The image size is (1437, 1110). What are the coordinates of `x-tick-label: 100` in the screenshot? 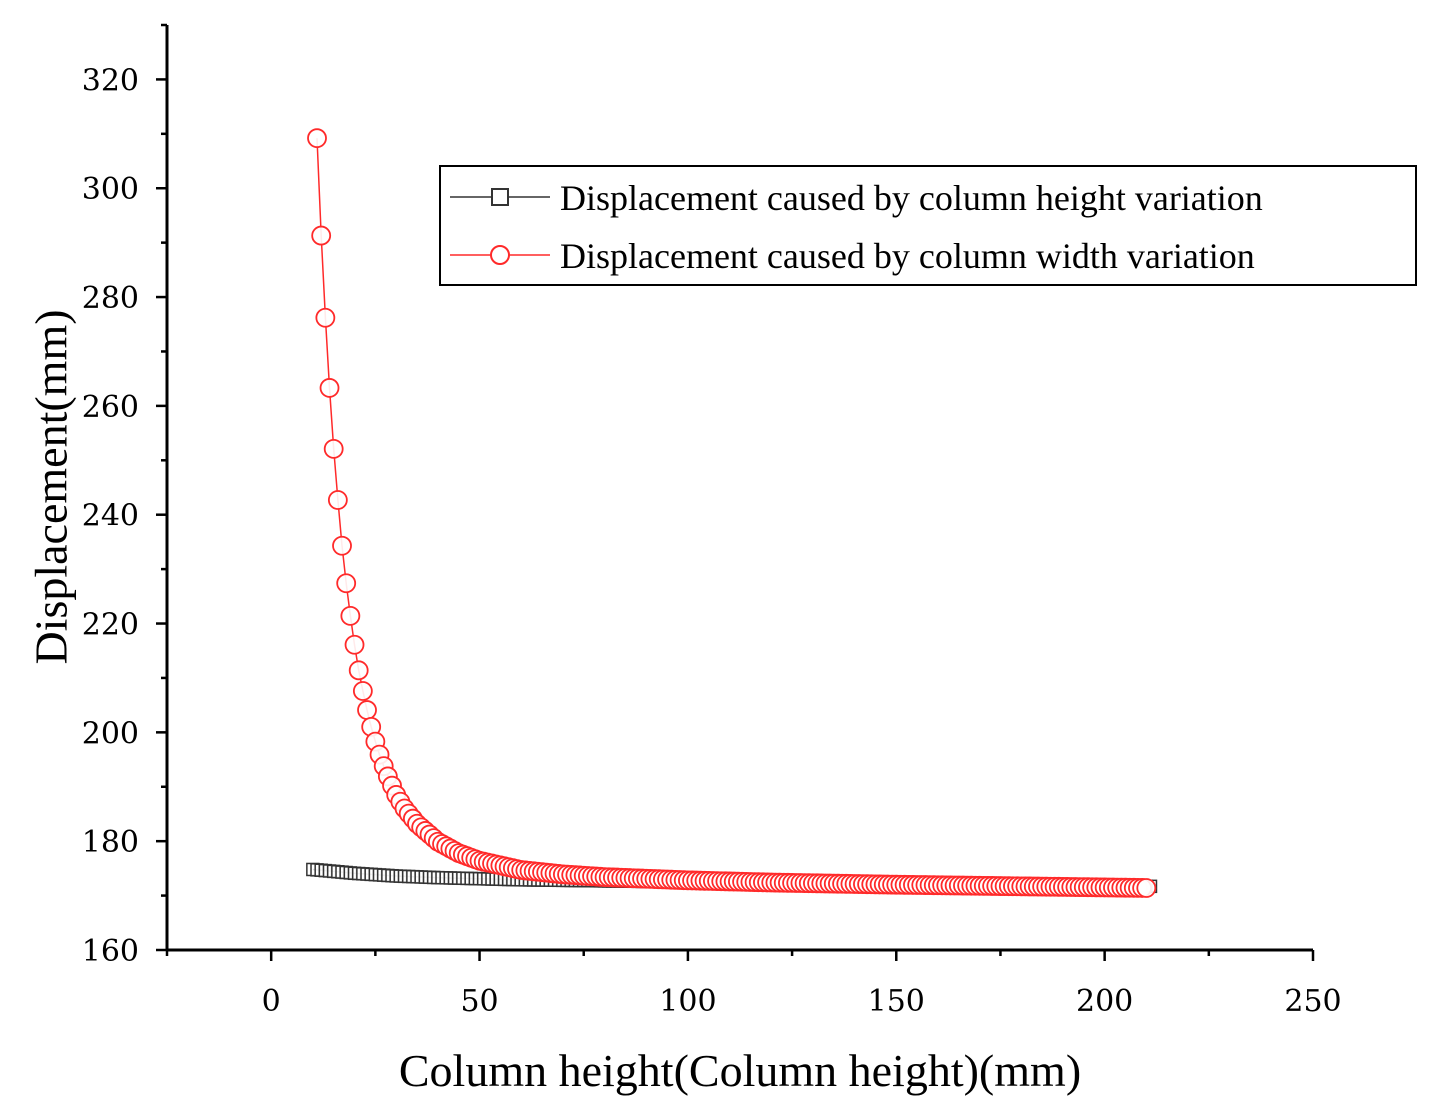 It's located at (687, 1001).